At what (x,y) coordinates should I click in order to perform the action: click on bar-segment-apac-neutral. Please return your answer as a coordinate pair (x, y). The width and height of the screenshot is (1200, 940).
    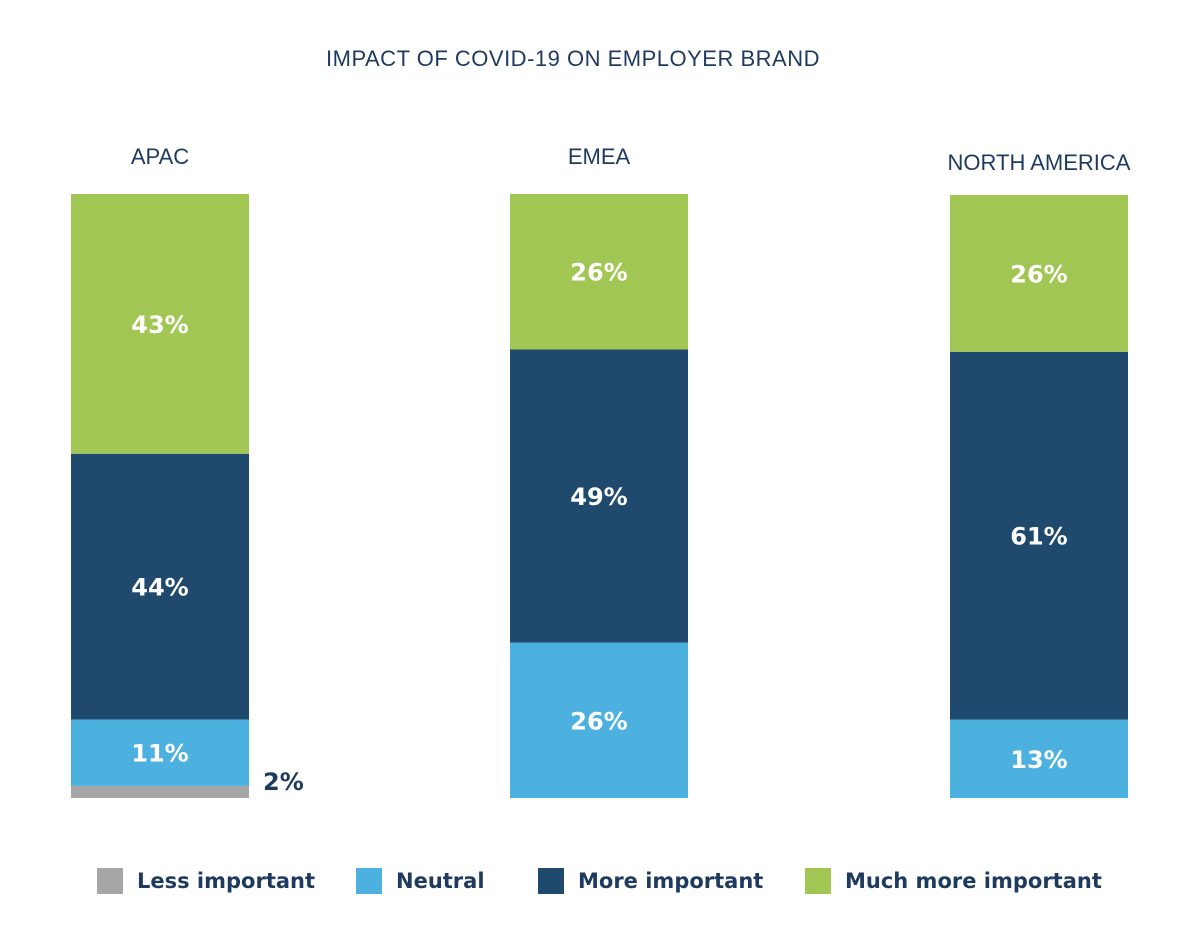
    Looking at the image, I should click on (160, 752).